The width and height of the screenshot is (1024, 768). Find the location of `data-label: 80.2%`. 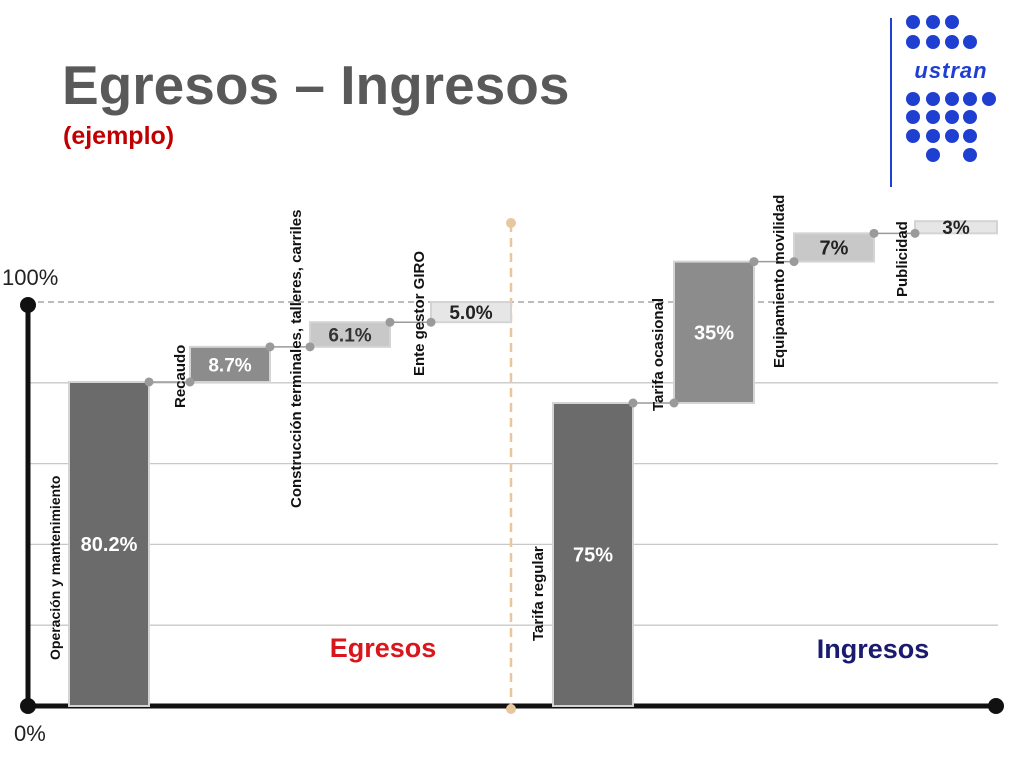

data-label: 80.2% is located at coordinates (109, 545).